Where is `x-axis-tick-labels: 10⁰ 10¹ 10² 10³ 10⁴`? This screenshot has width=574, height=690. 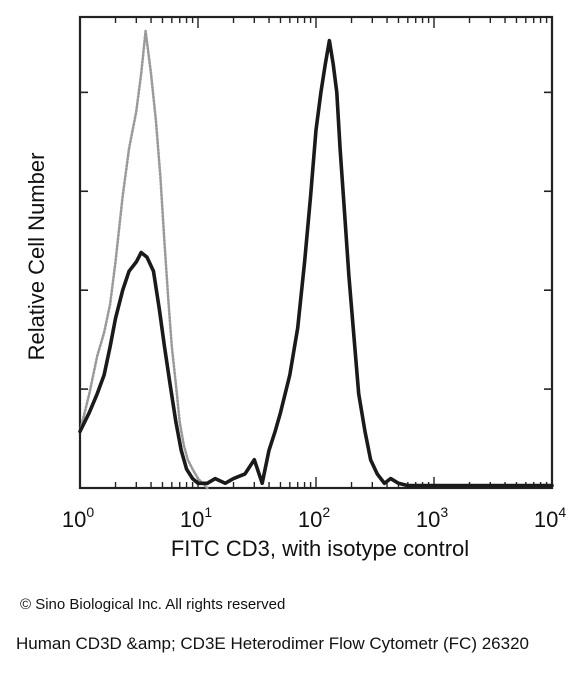
x-axis-tick-labels: 10⁰ 10¹ 10² 10³ 10⁴ is located at coordinates (314, 518).